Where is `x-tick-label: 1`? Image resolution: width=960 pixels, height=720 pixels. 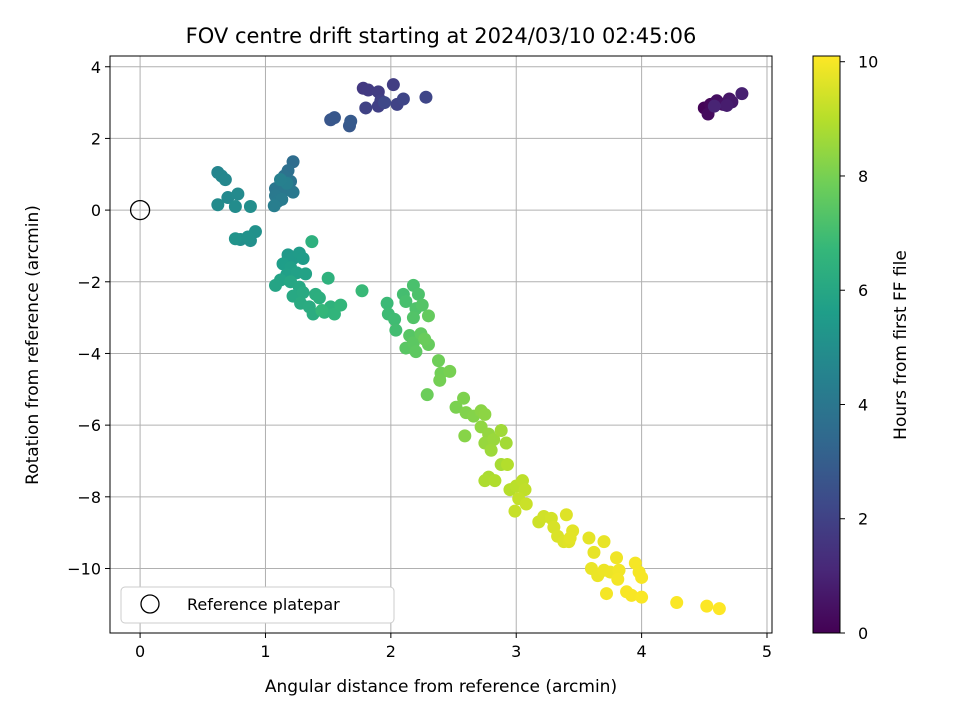
x-tick-label: 1 is located at coordinates (265, 651).